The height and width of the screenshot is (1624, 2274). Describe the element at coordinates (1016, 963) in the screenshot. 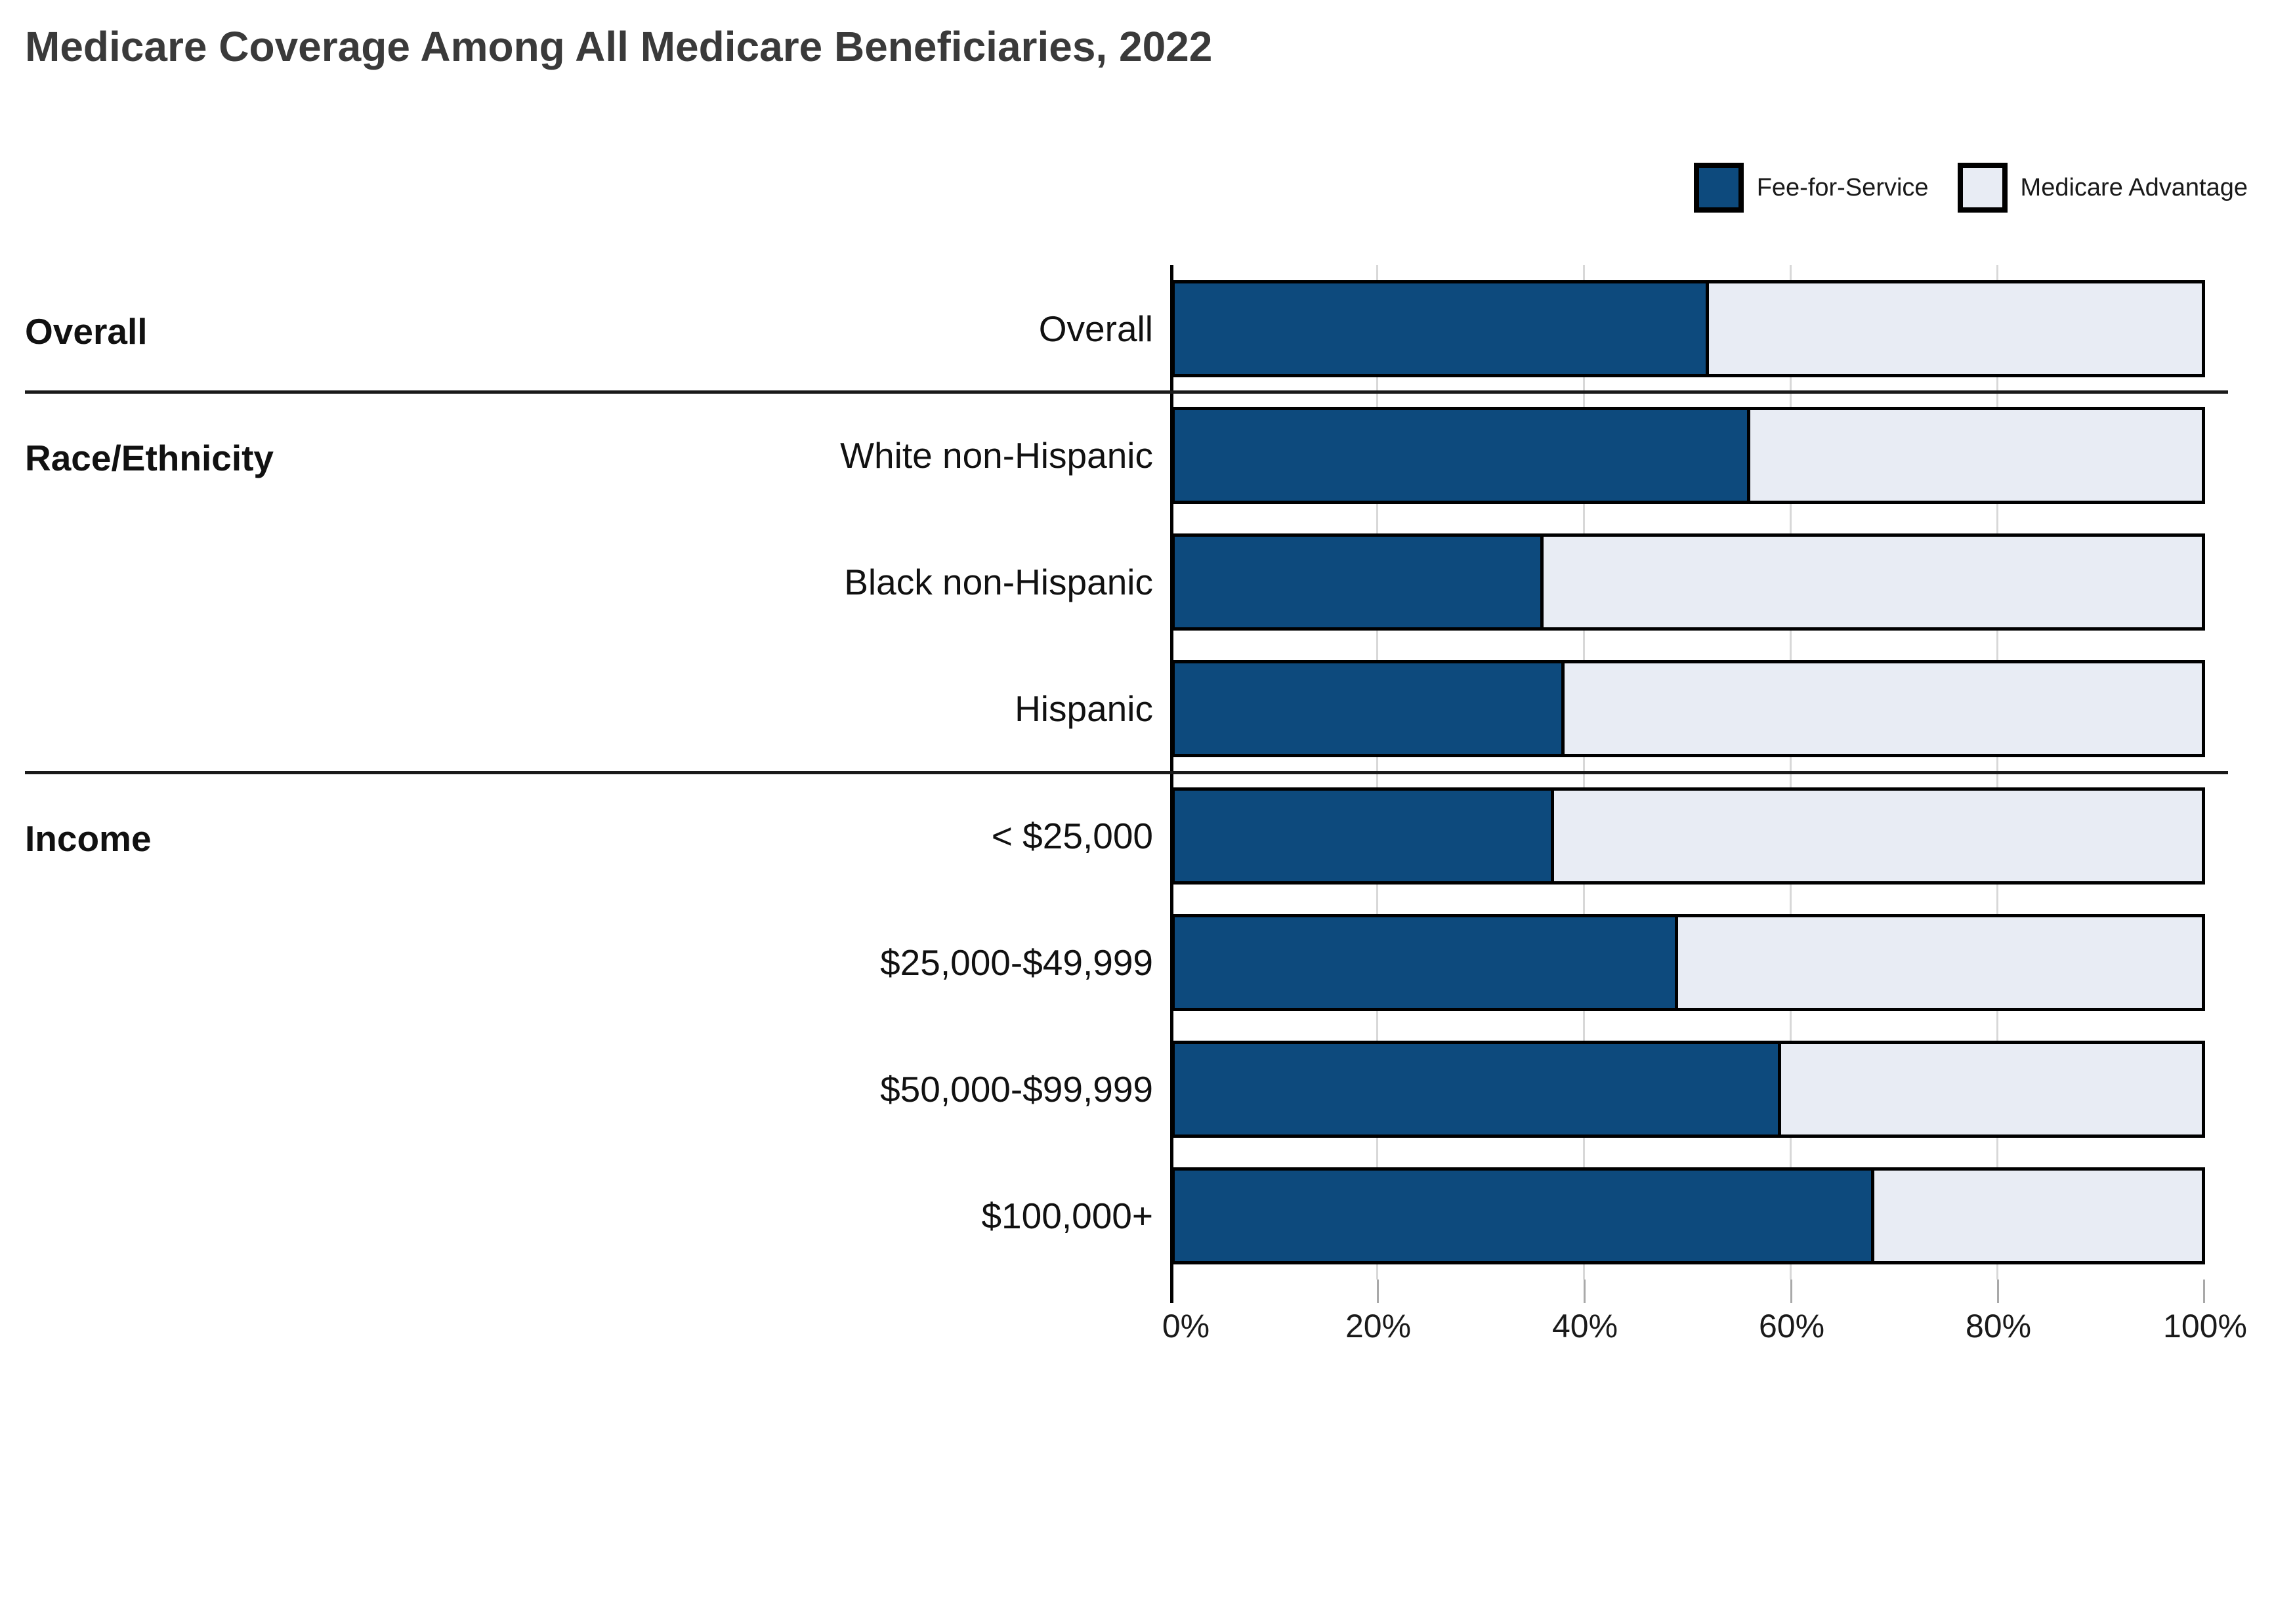

I see `row-label: $25,000-$49,999` at that location.